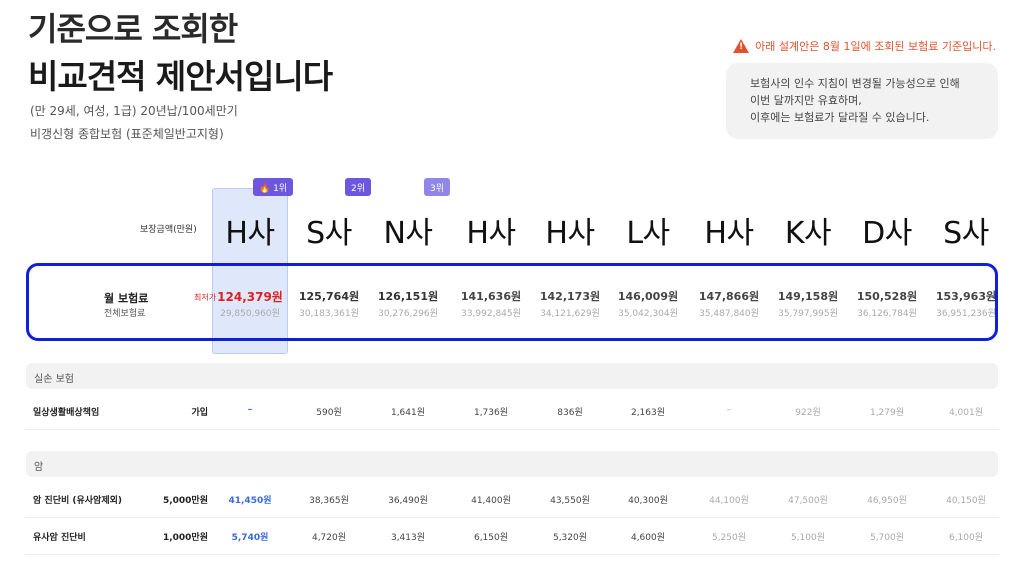 The image size is (1024, 573). I want to click on total-premium-value: 29,850,960원, so click(250, 314).